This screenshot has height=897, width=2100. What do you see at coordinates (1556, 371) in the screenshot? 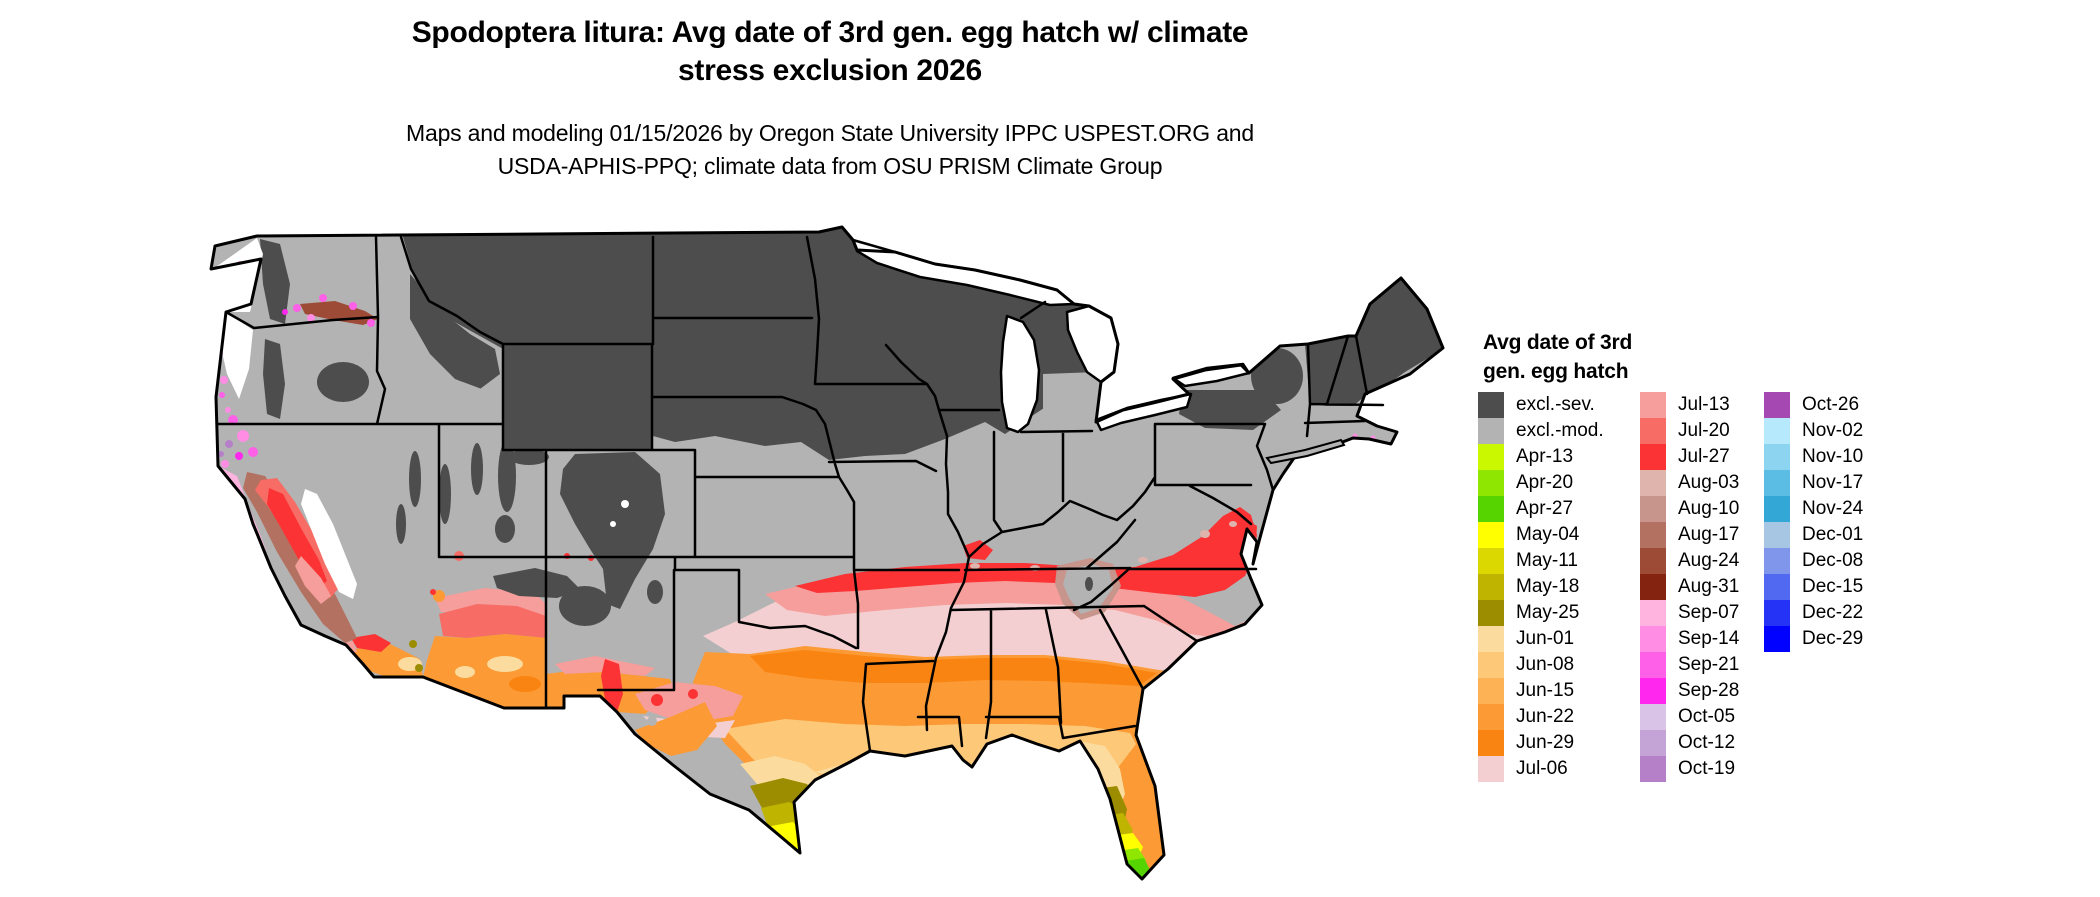
I see `legend-title-line2: gen. egg hatch` at bounding box center [1556, 371].